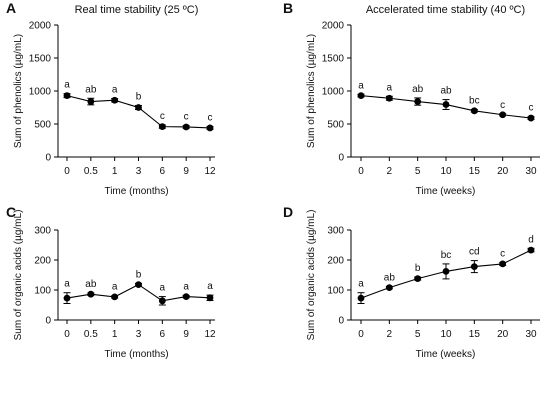 This screenshot has width=550, height=407. What do you see at coordinates (48, 321) in the screenshot?
I see `panel-c-y-tick-label: 0` at bounding box center [48, 321].